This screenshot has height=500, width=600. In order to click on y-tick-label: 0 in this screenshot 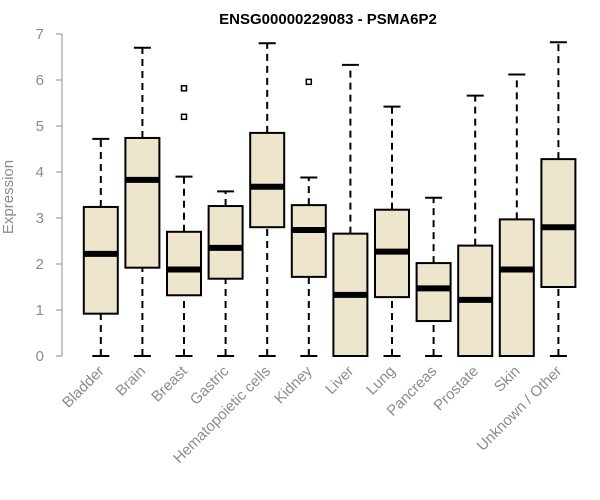, I will do `click(40, 356)`.